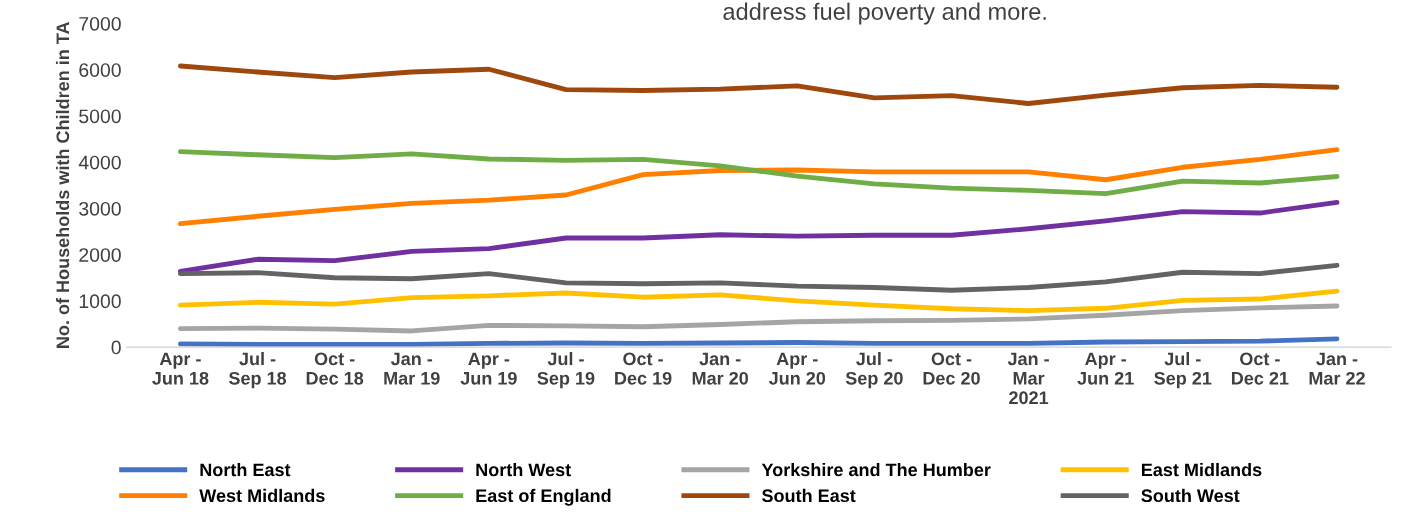 The height and width of the screenshot is (522, 1405). I want to click on x-tick-label: Jul - Sep 20, so click(874, 370).